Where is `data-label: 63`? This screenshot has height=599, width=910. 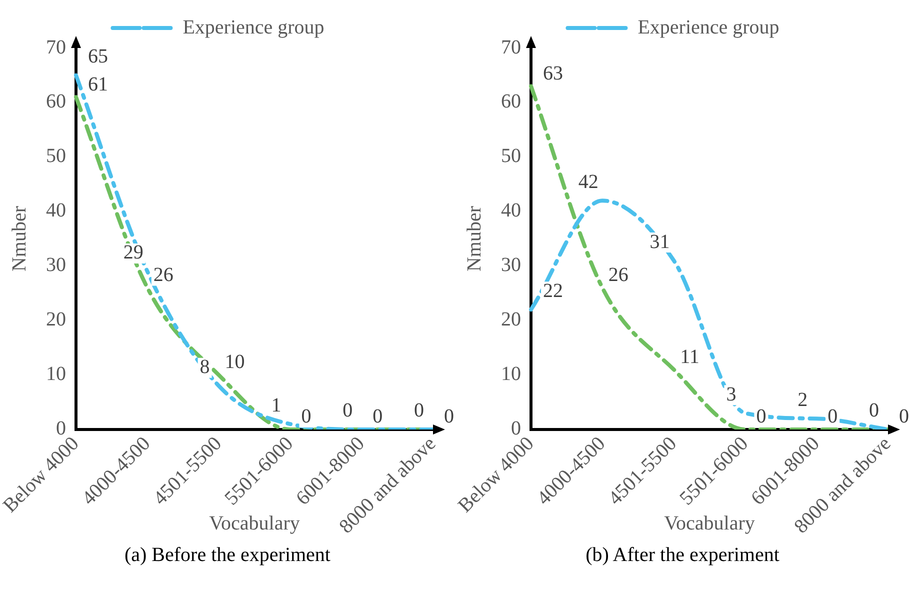
data-label: 63 is located at coordinates (553, 73).